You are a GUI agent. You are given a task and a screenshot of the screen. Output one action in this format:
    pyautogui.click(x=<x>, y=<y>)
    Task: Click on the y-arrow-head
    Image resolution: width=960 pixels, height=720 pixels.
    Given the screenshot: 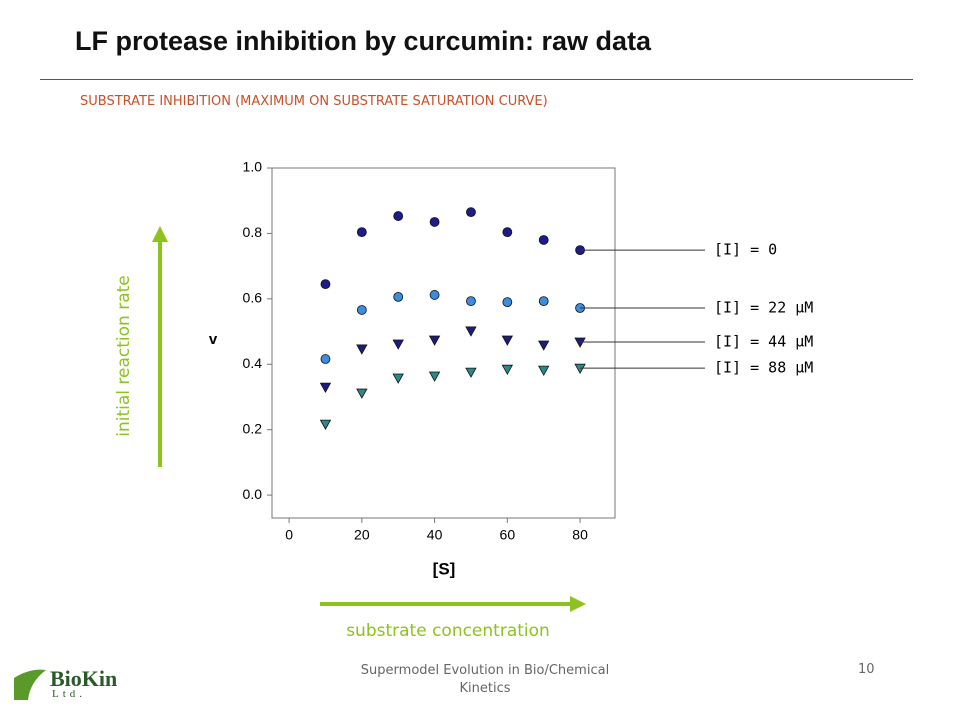 What is the action you would take?
    pyautogui.click(x=160, y=234)
    